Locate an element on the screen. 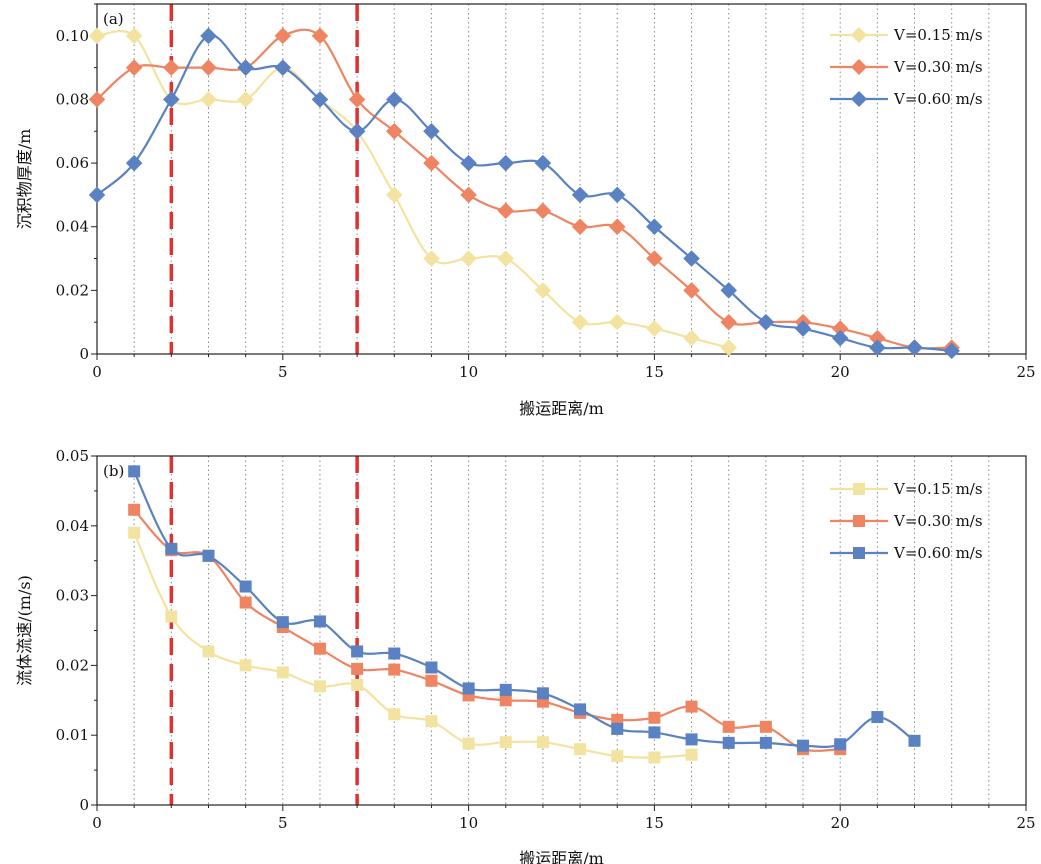 The height and width of the screenshot is (864, 1041). x-tick-label: 20 is located at coordinates (840, 372).